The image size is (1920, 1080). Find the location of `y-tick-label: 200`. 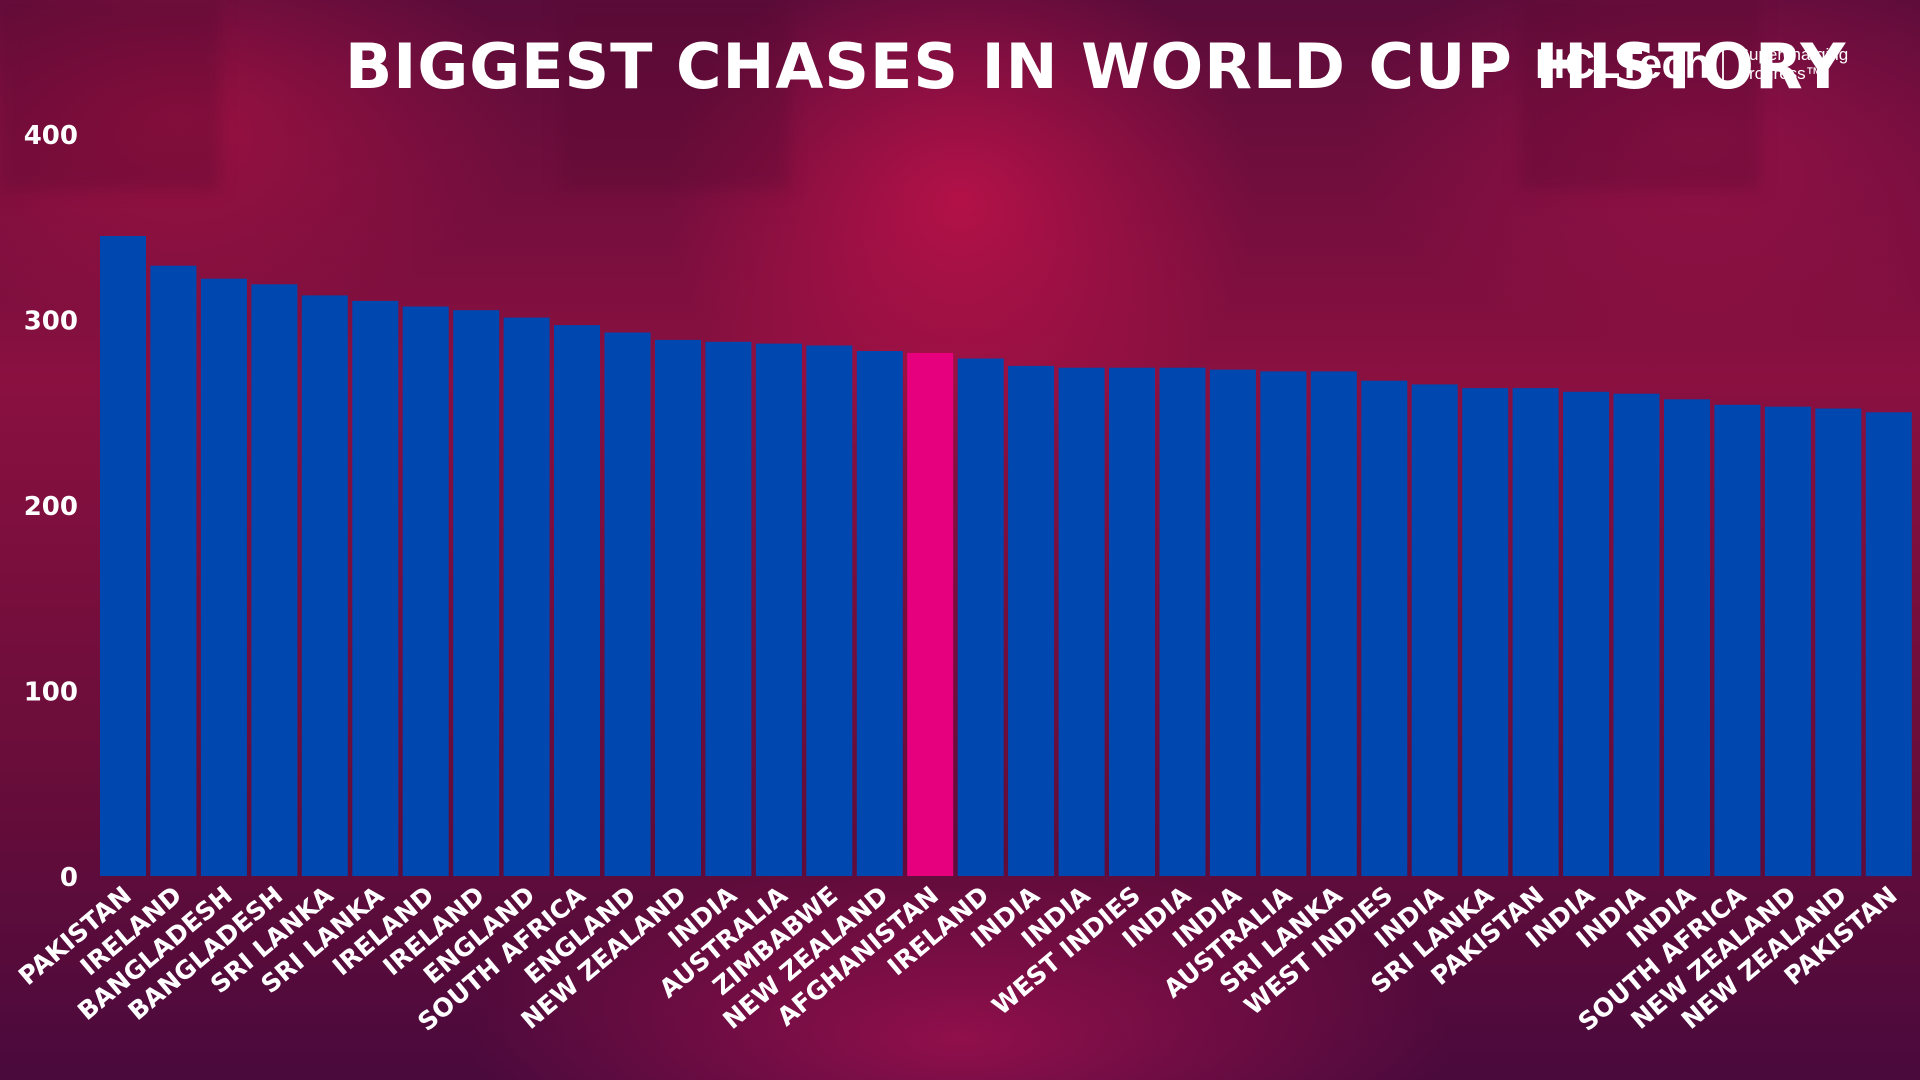

y-tick-label: 200 is located at coordinates (51, 507).